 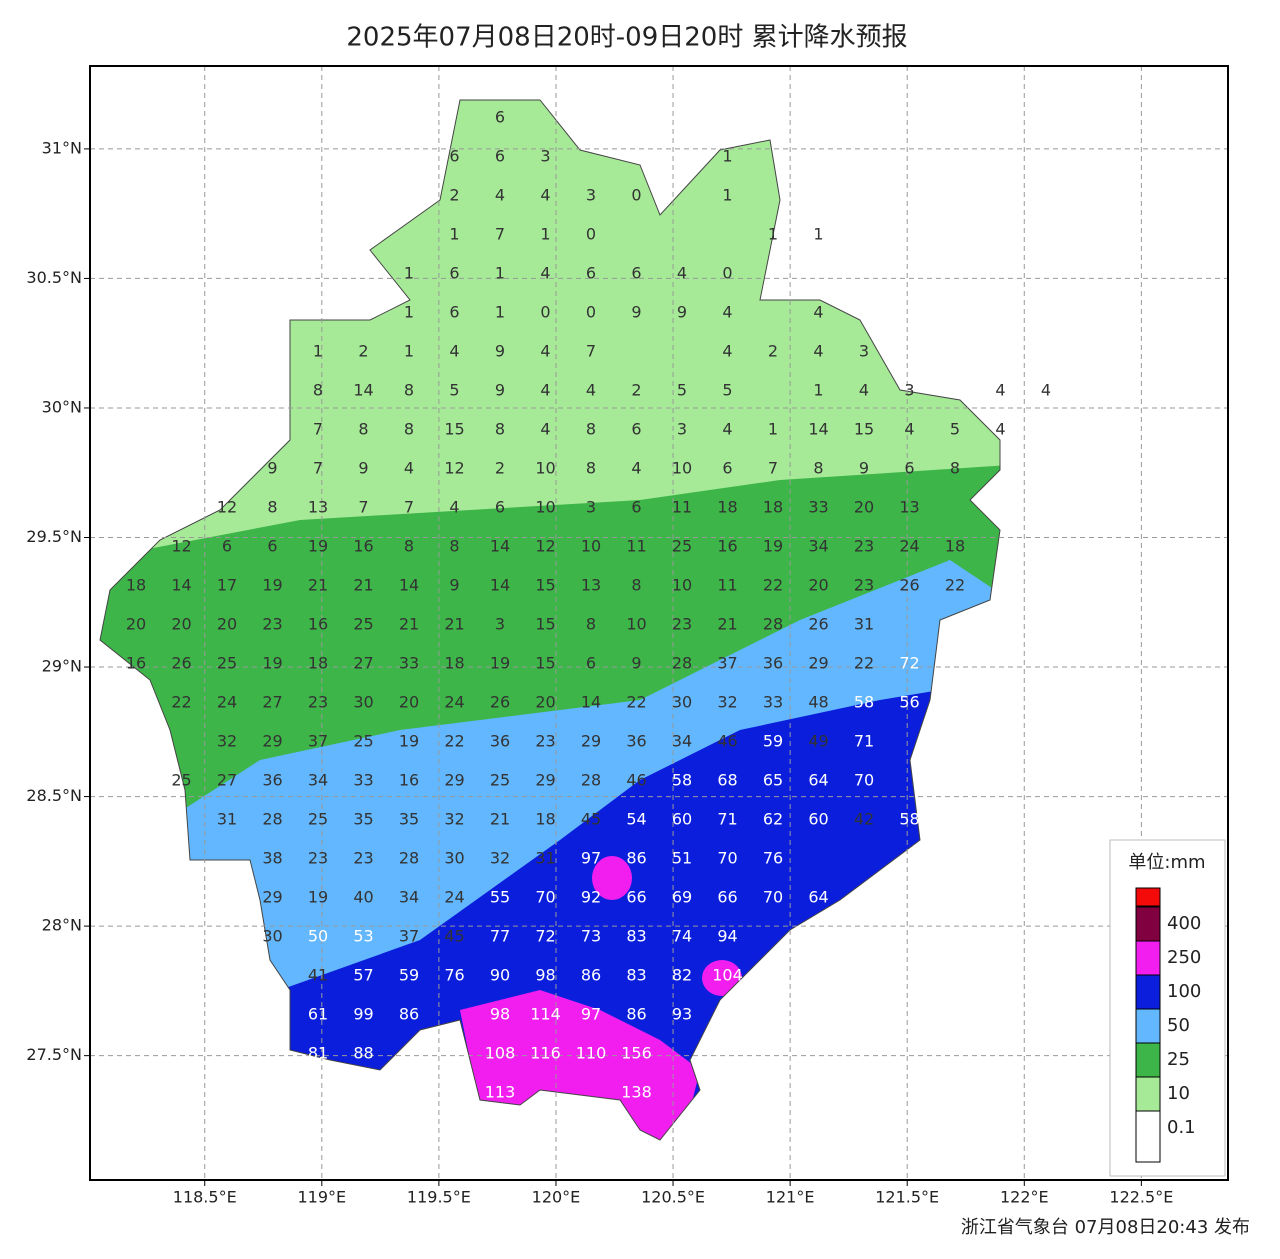 What do you see at coordinates (773, 741) in the screenshot?
I see `rain-value: 59` at bounding box center [773, 741].